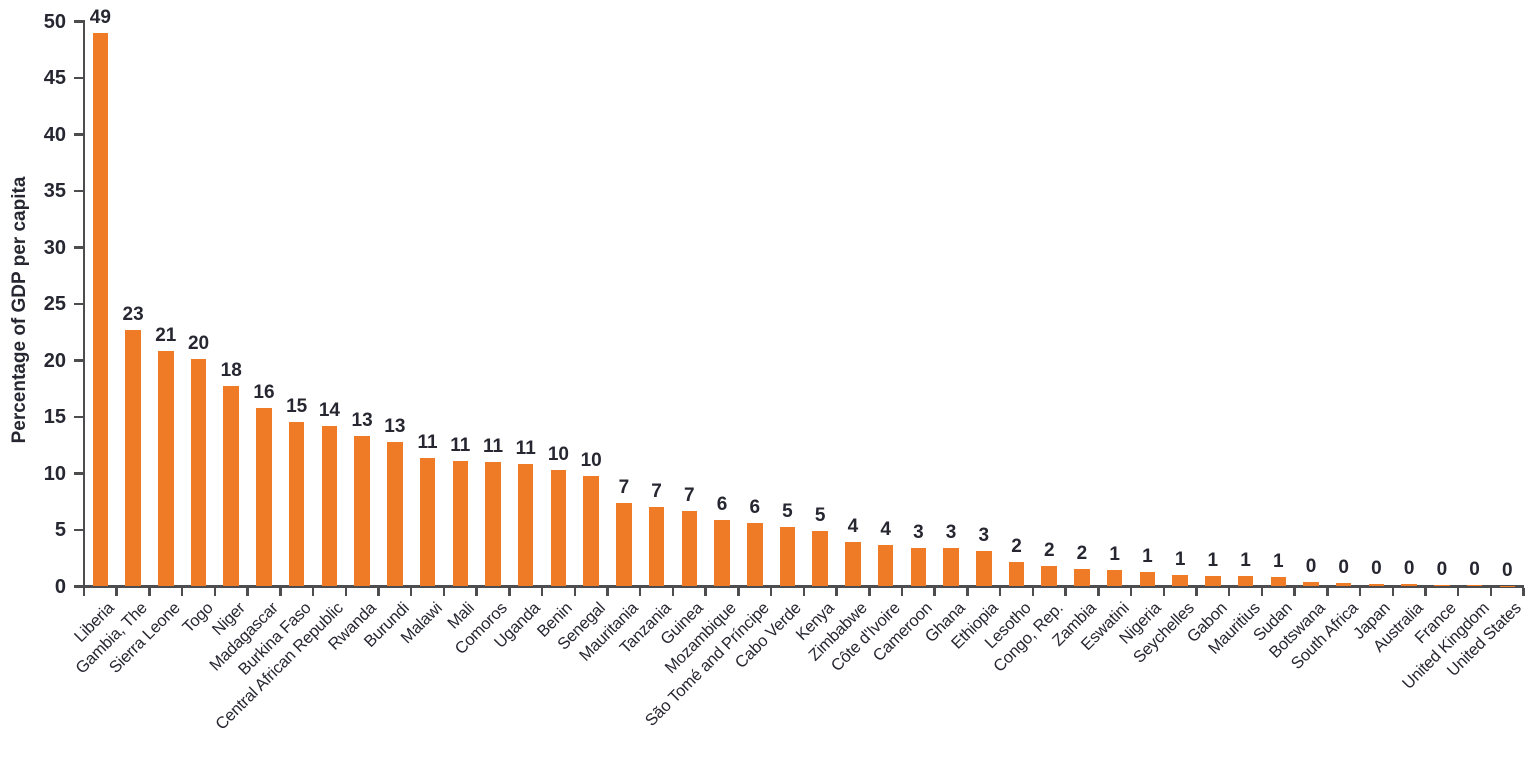  What do you see at coordinates (166, 336) in the screenshot?
I see `bar-value-label: 21` at bounding box center [166, 336].